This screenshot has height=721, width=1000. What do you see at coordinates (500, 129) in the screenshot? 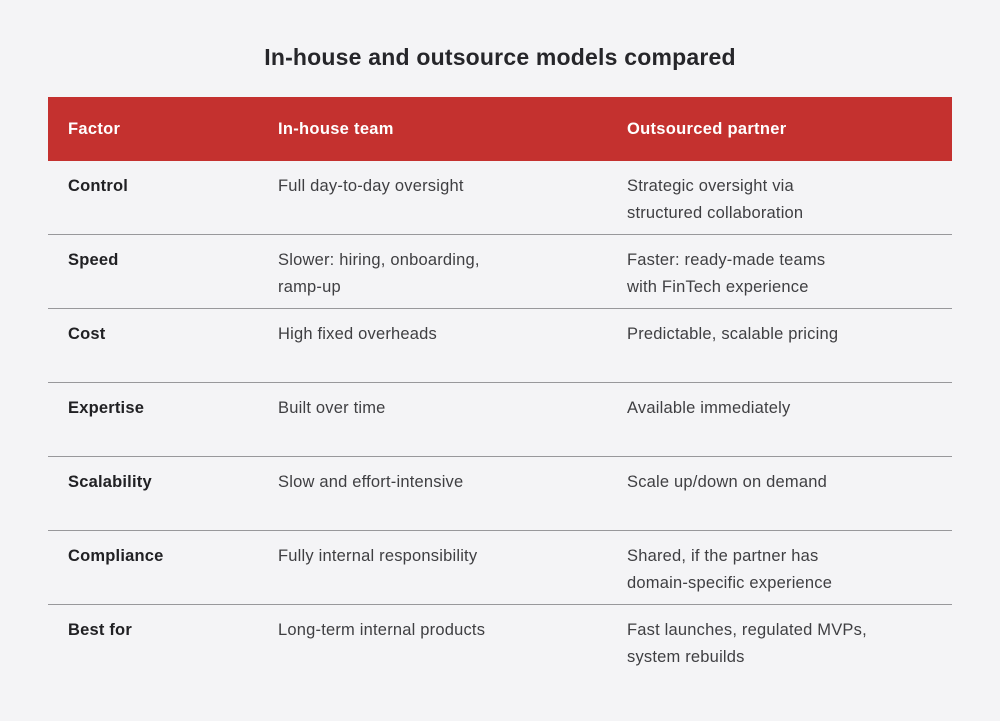
I see `table-header-row: Factor In-house team Outsourced partner` at bounding box center [500, 129].